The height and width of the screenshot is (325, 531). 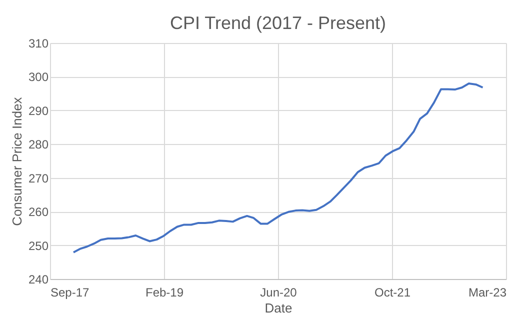 What do you see at coordinates (16, 161) in the screenshot?
I see `y-axis-title: Consumer Price Index` at bounding box center [16, 161].